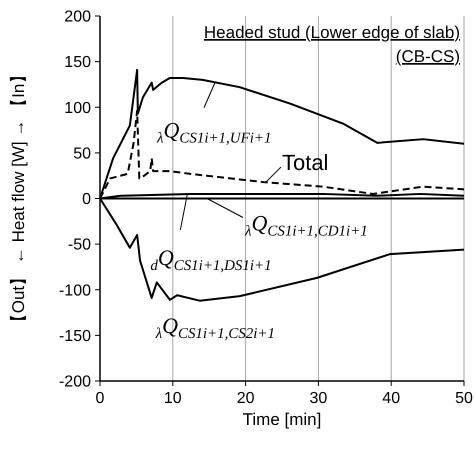 This screenshot has width=476, height=451. Describe the element at coordinates (78, 63) in the screenshot. I see `y-tick-label: 150` at that location.